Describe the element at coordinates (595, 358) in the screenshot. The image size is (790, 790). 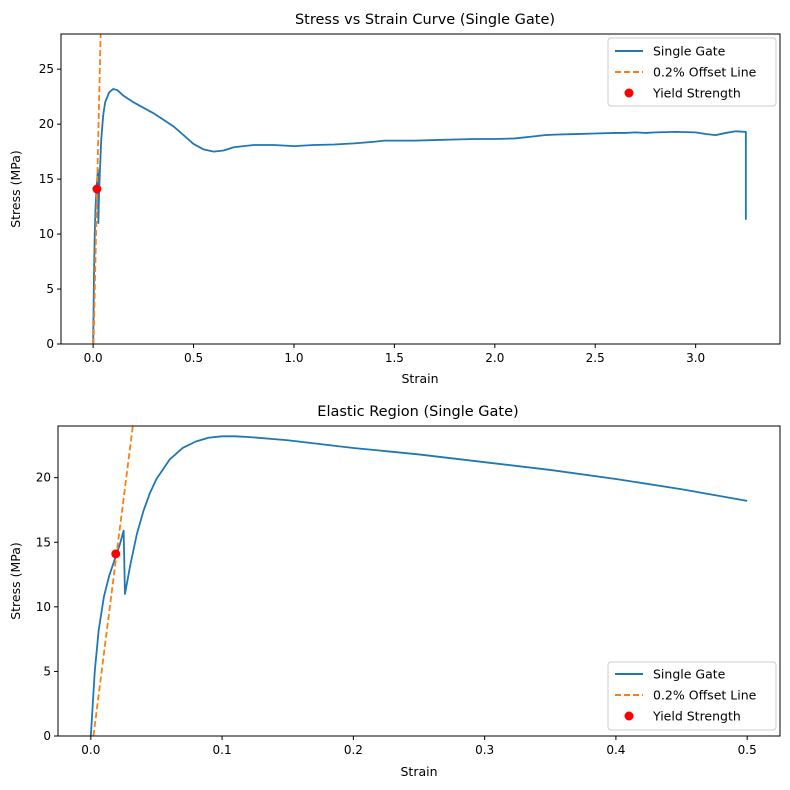
I see `x-tick-label: 2.5` at that location.